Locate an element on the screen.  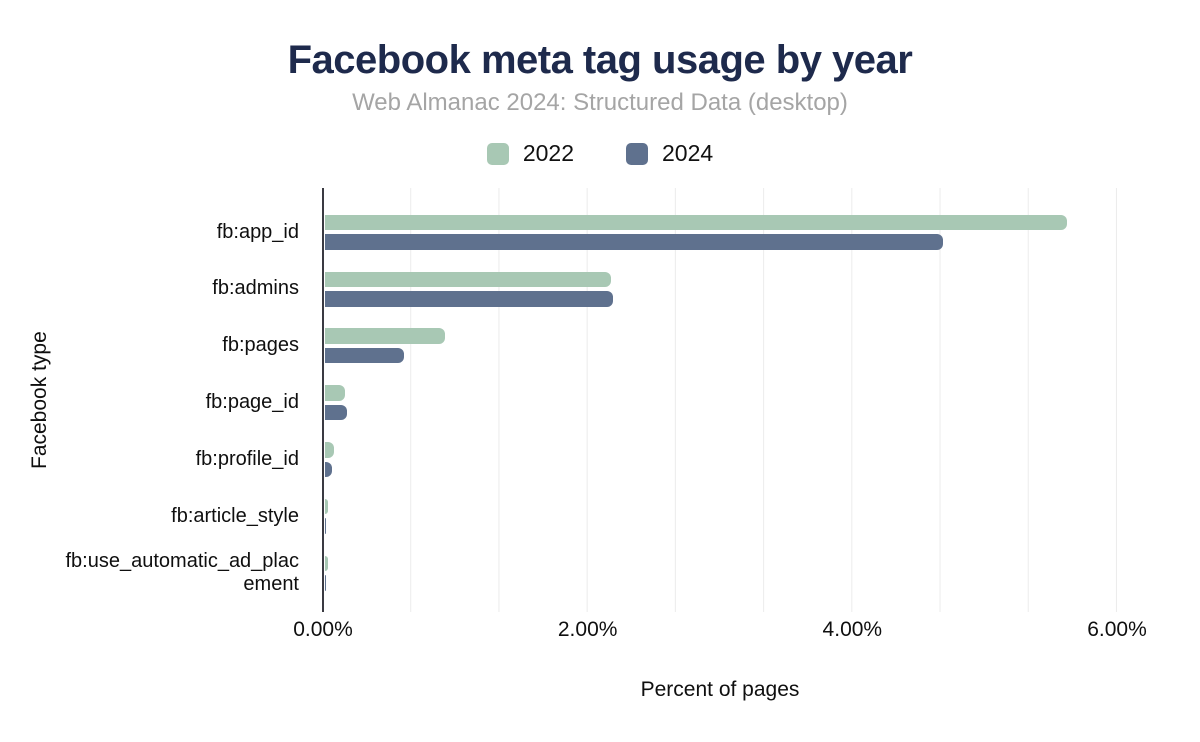
legend-label: 2024 is located at coordinates (688, 153).